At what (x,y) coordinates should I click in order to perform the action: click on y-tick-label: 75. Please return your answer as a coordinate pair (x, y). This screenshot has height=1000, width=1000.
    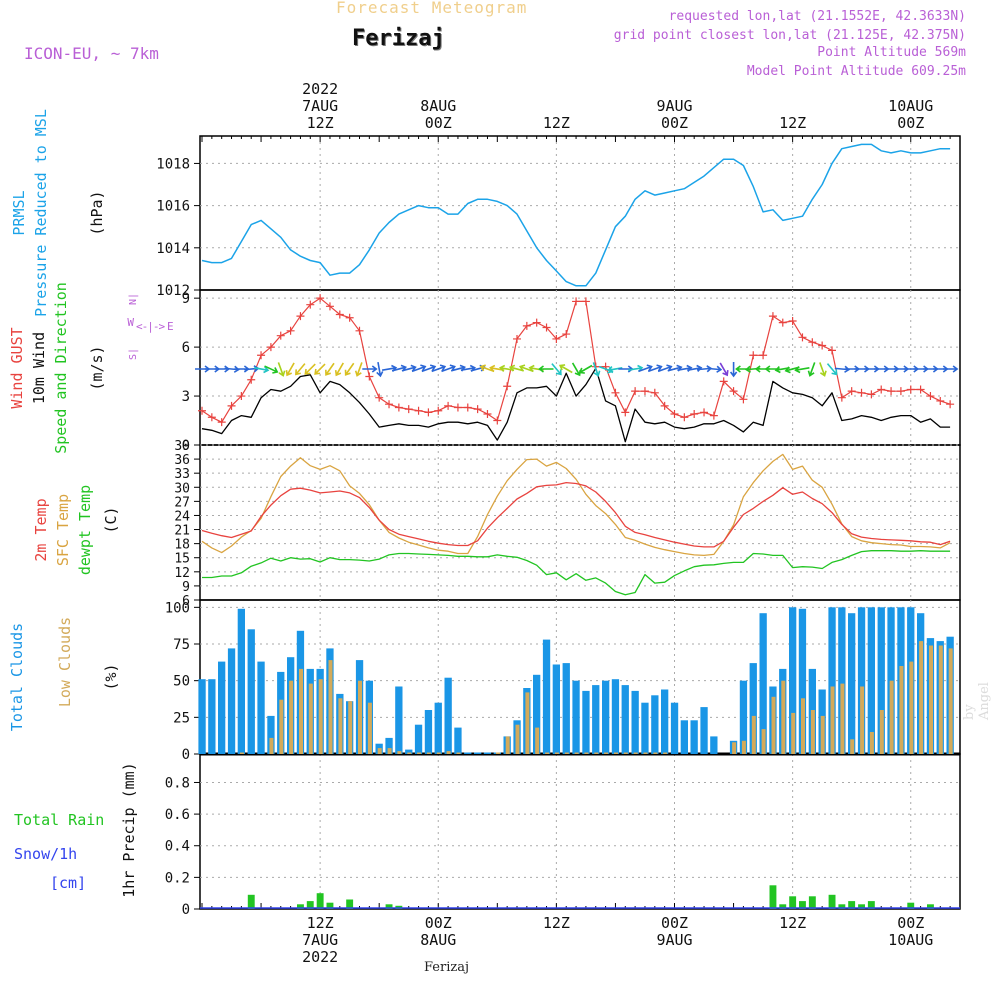
    Looking at the image, I should click on (181, 645).